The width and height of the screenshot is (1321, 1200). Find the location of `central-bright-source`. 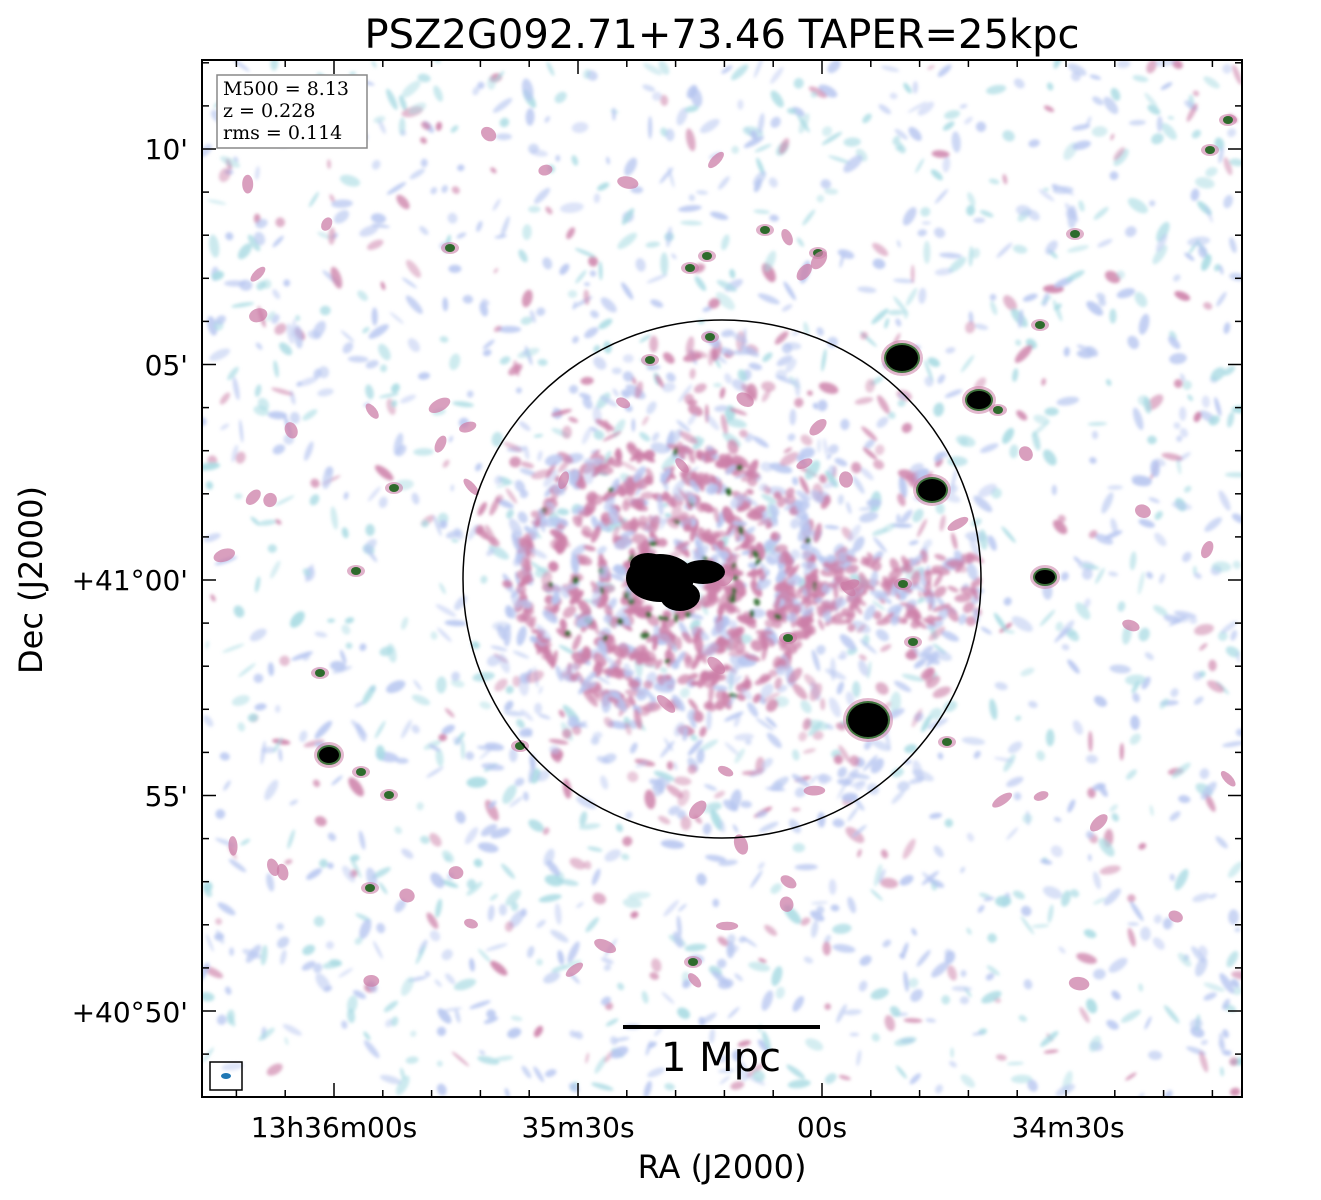

central-bright-source is located at coordinates (675, 582).